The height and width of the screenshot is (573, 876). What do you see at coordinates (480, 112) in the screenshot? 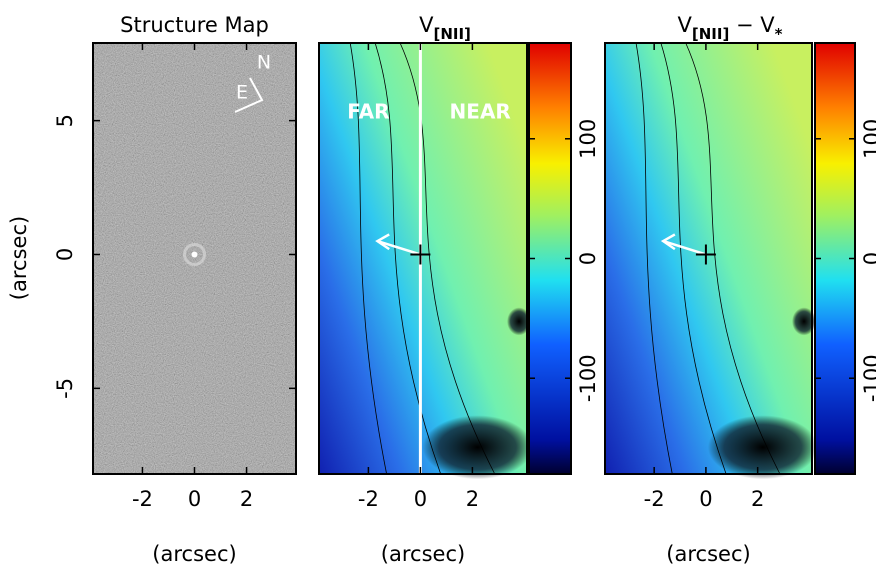
I see `annotation: NEAR` at bounding box center [480, 112].